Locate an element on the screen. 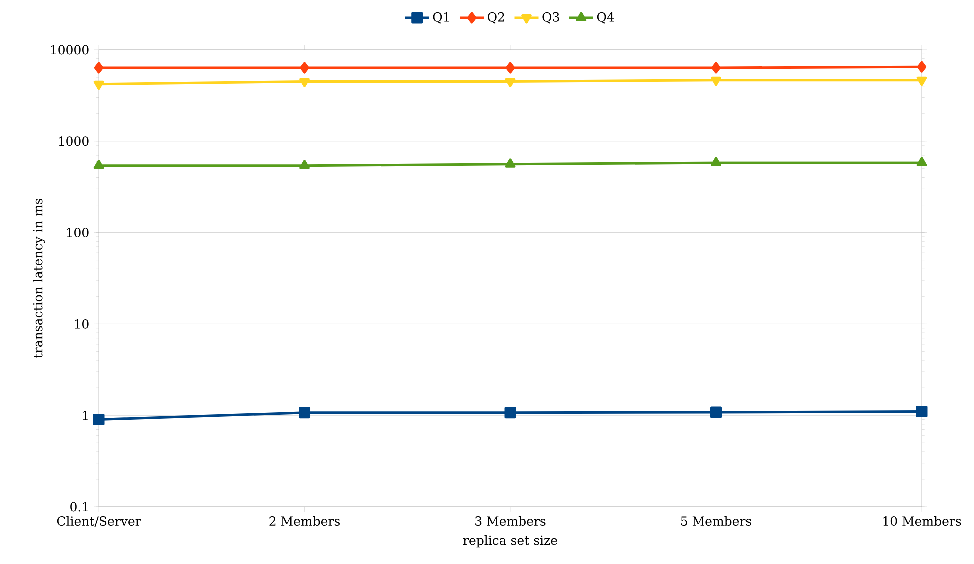 The height and width of the screenshot is (564, 974). legend-label: Q3 is located at coordinates (551, 18).